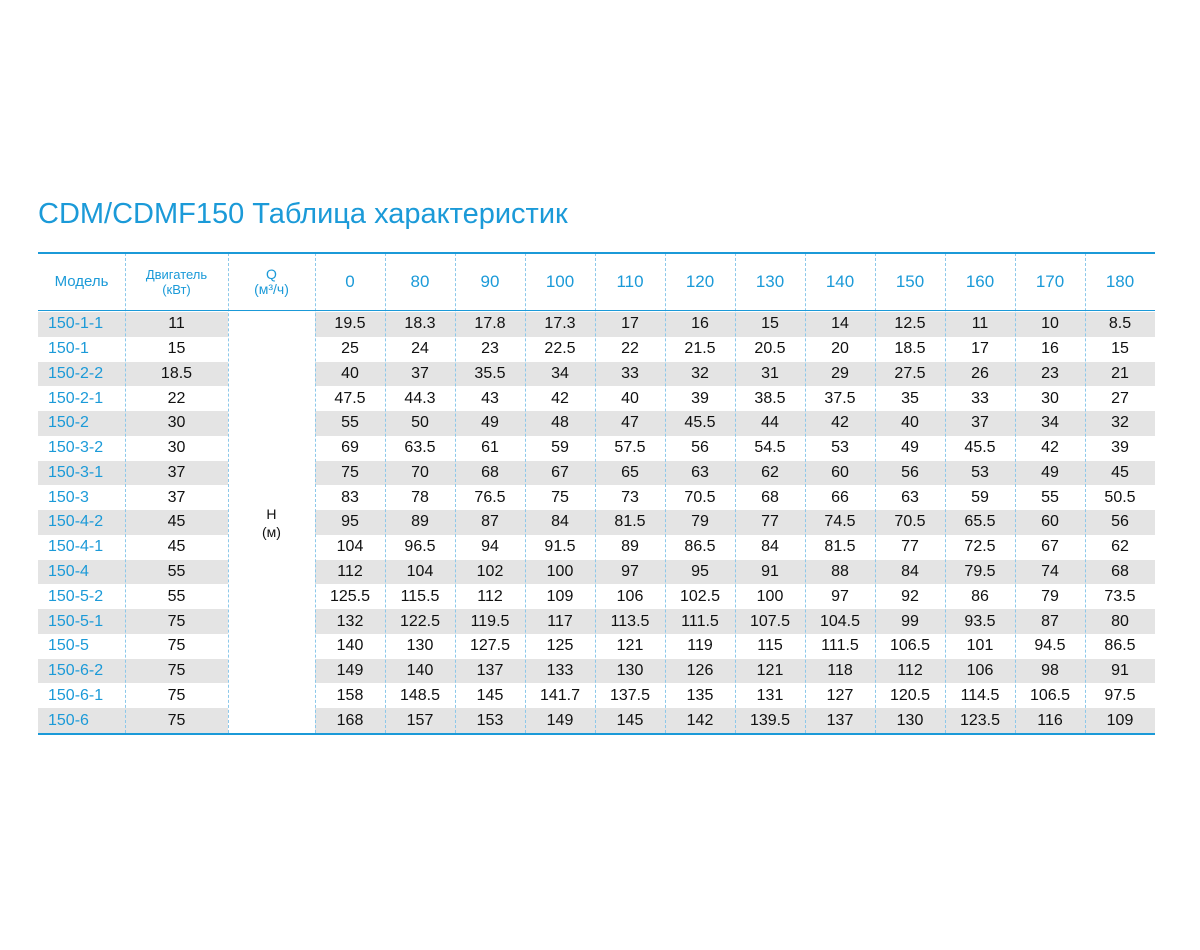  What do you see at coordinates (770, 597) in the screenshot?
I see `value-cell: 100` at bounding box center [770, 597].